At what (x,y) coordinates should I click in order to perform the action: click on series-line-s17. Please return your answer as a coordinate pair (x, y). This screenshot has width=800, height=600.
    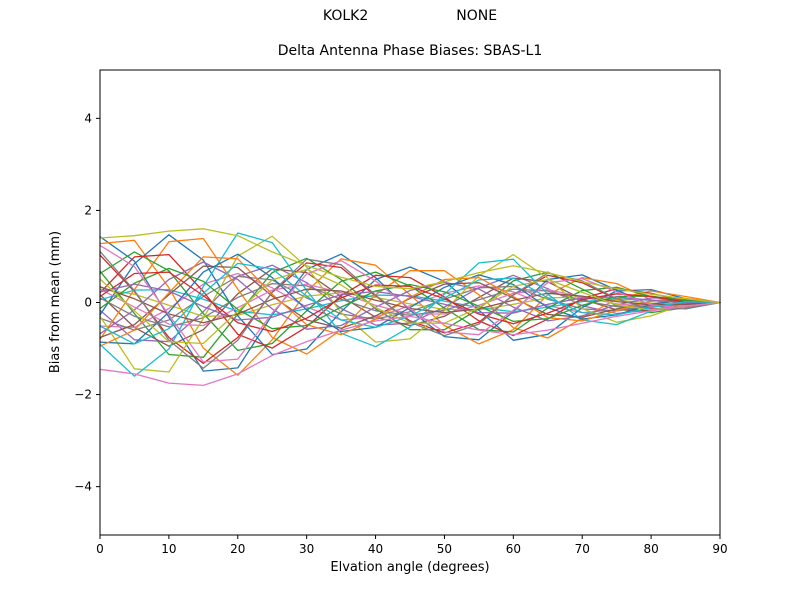
    Looking at the image, I should click on (410, 305).